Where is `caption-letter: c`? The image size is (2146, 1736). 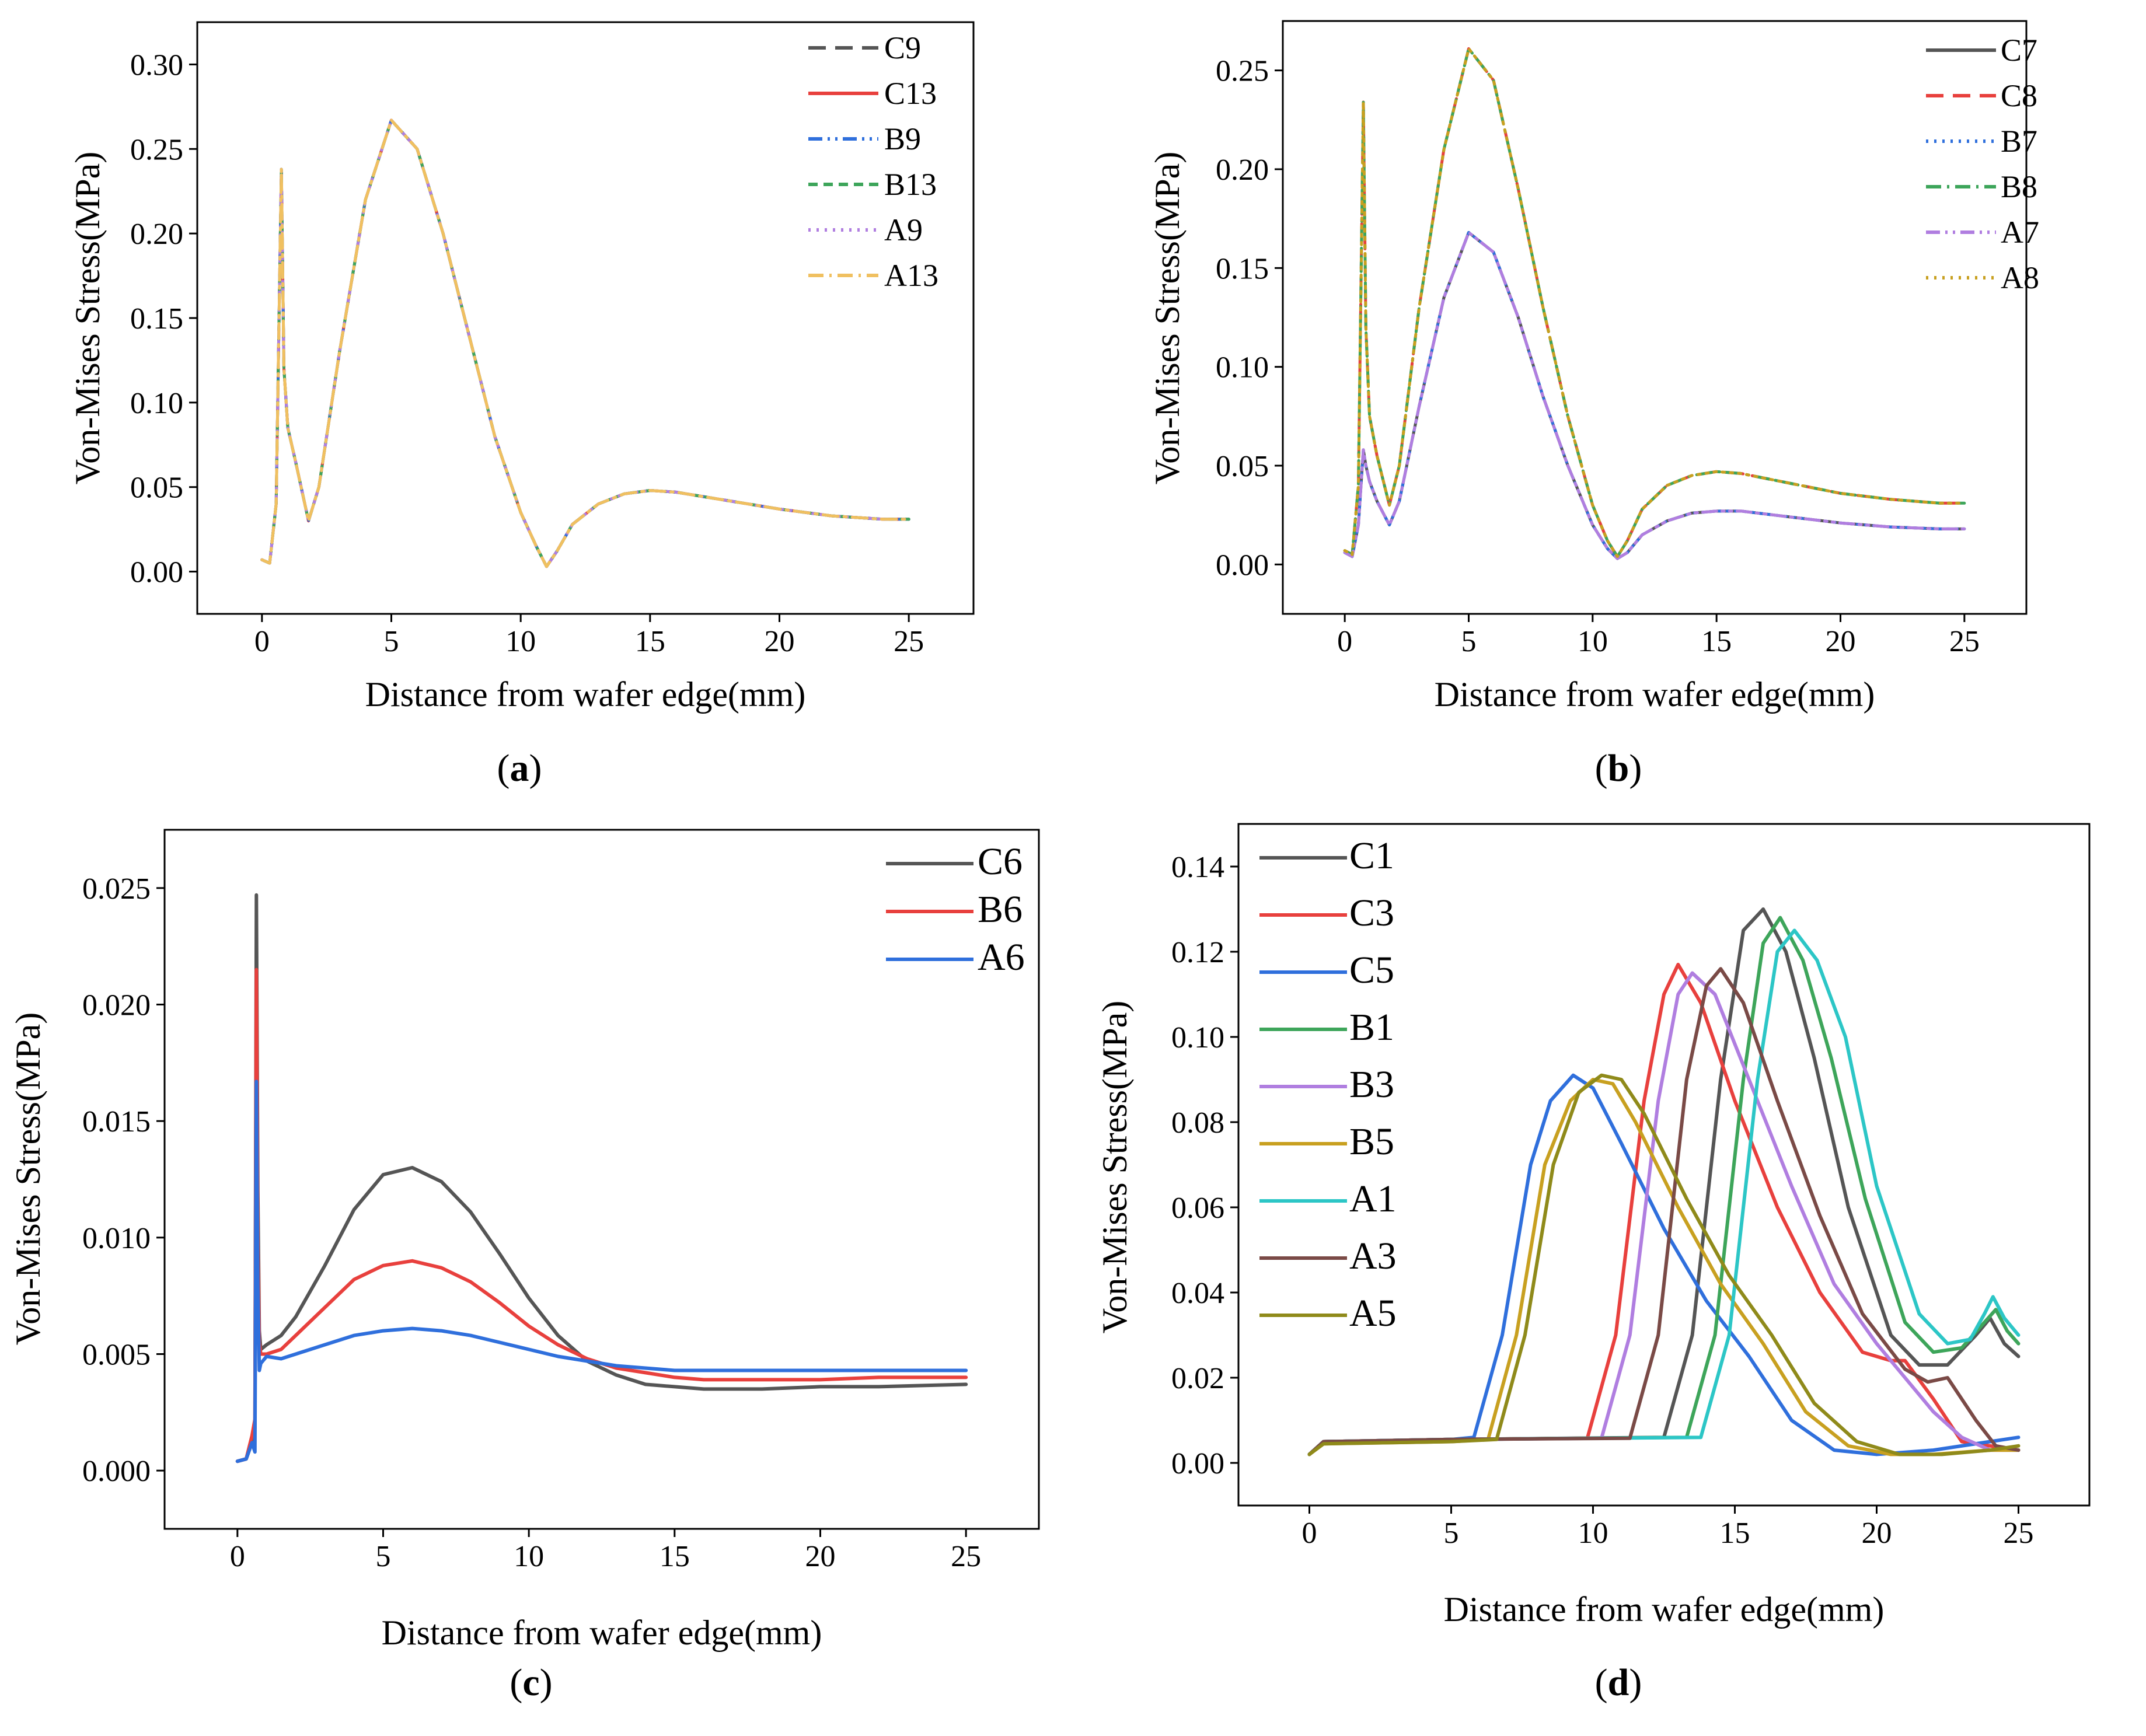 caption-letter: c is located at coordinates (530, 1682).